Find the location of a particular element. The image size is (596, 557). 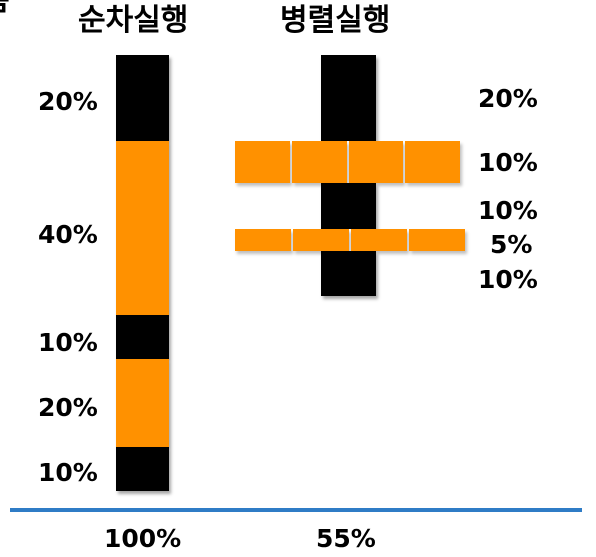

corner-glyph-fragment: 름 is located at coordinates (7, 7).